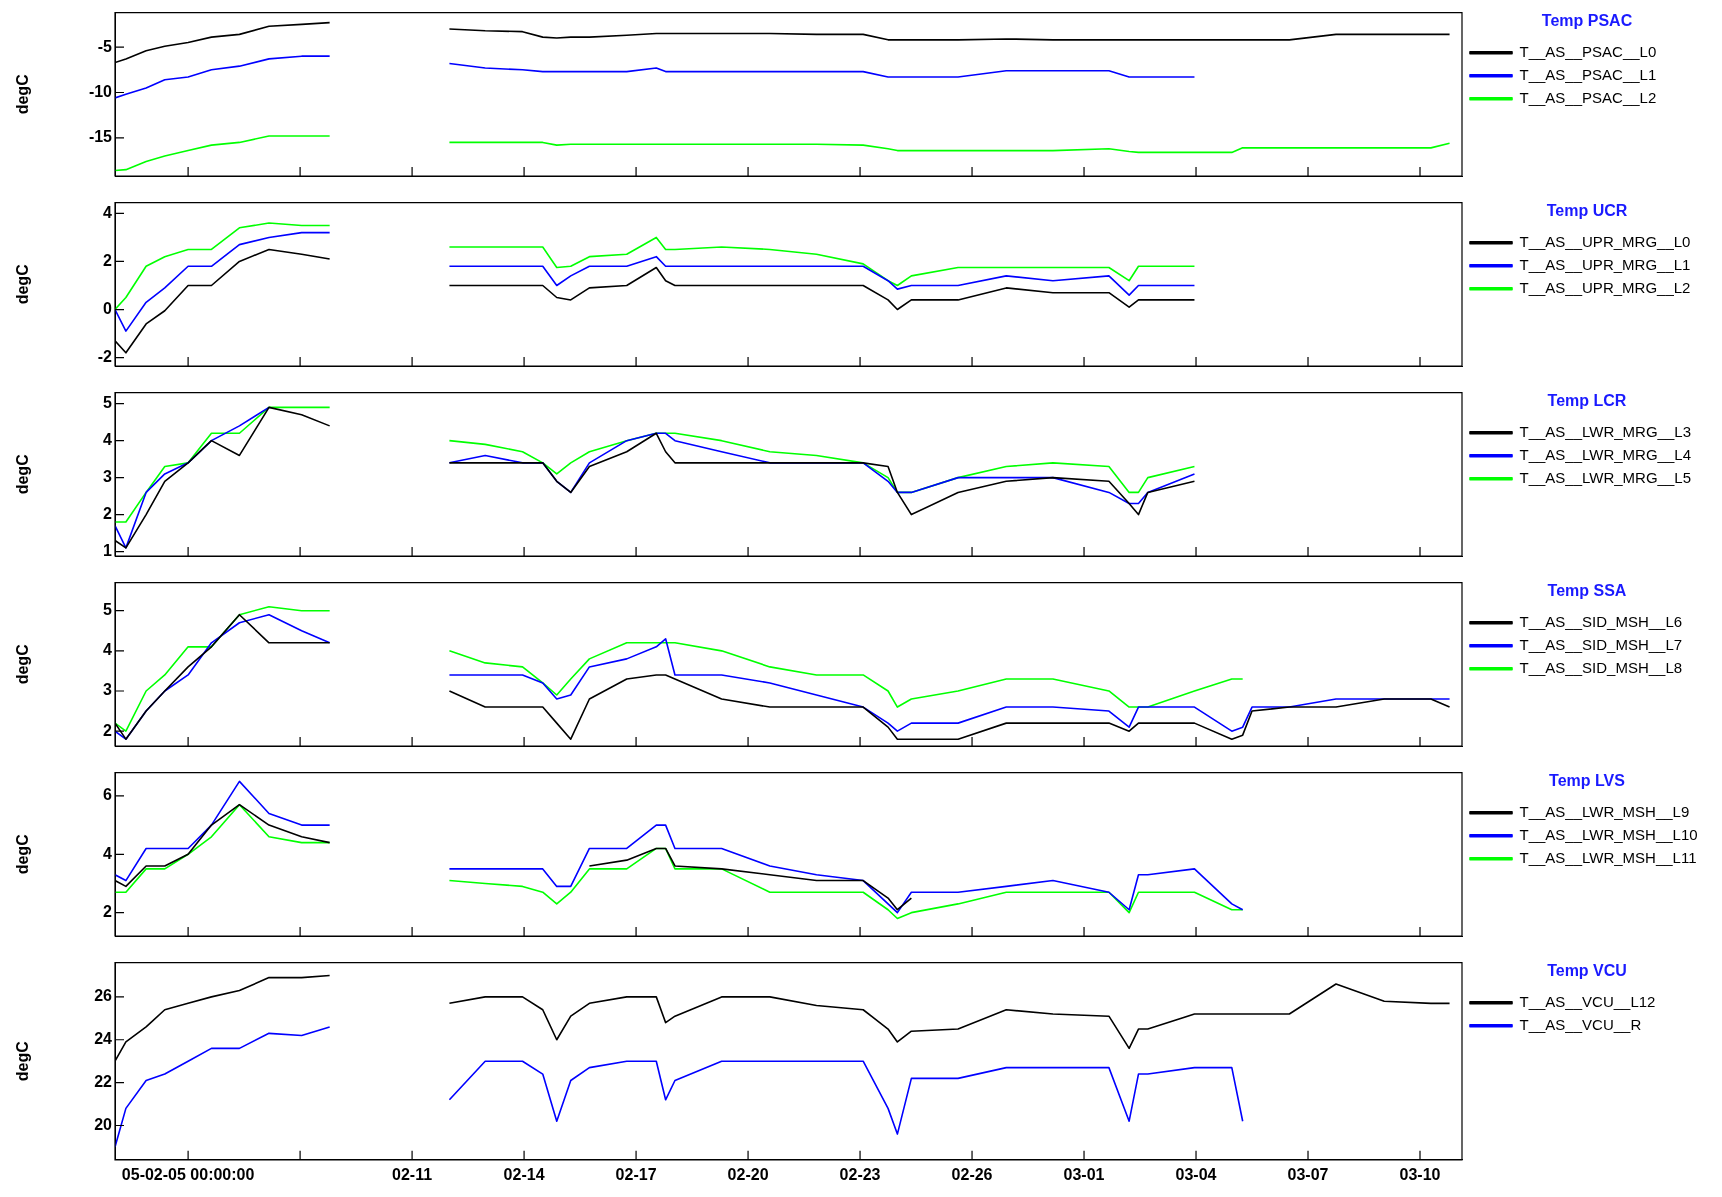 The height and width of the screenshot is (1197, 1722). What do you see at coordinates (1587, 1001) in the screenshot?
I see `legend-label: T__AS__VCU__L12` at bounding box center [1587, 1001].